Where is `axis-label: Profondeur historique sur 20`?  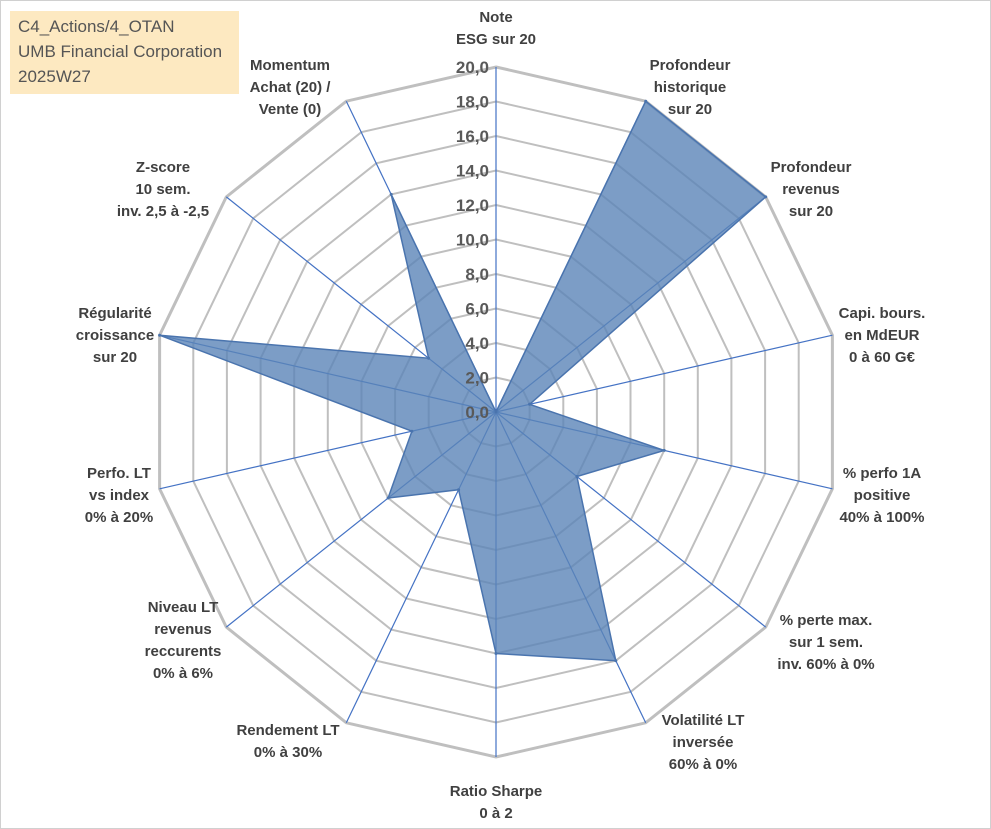
axis-label: Profondeur historique sur 20 is located at coordinates (690, 87).